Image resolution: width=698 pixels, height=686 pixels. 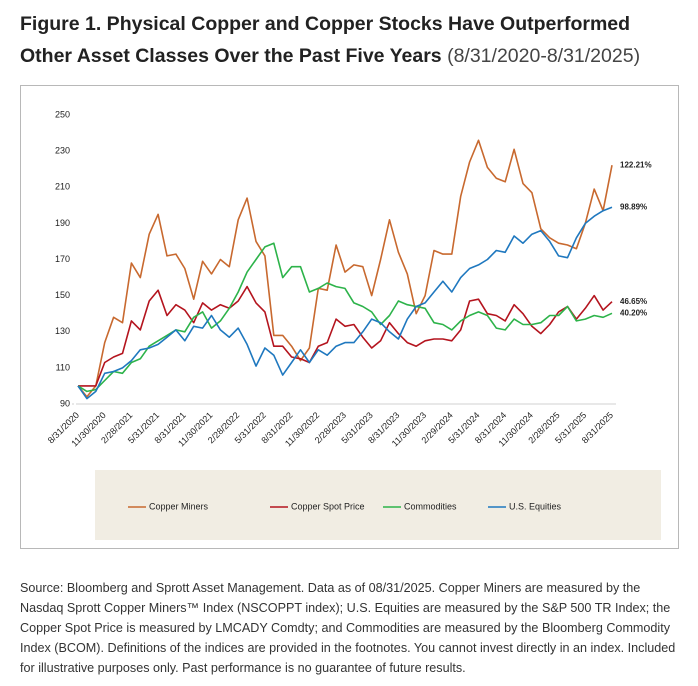 What do you see at coordinates (62, 259) in the screenshot?
I see `y-tick-label: 170` at bounding box center [62, 259].